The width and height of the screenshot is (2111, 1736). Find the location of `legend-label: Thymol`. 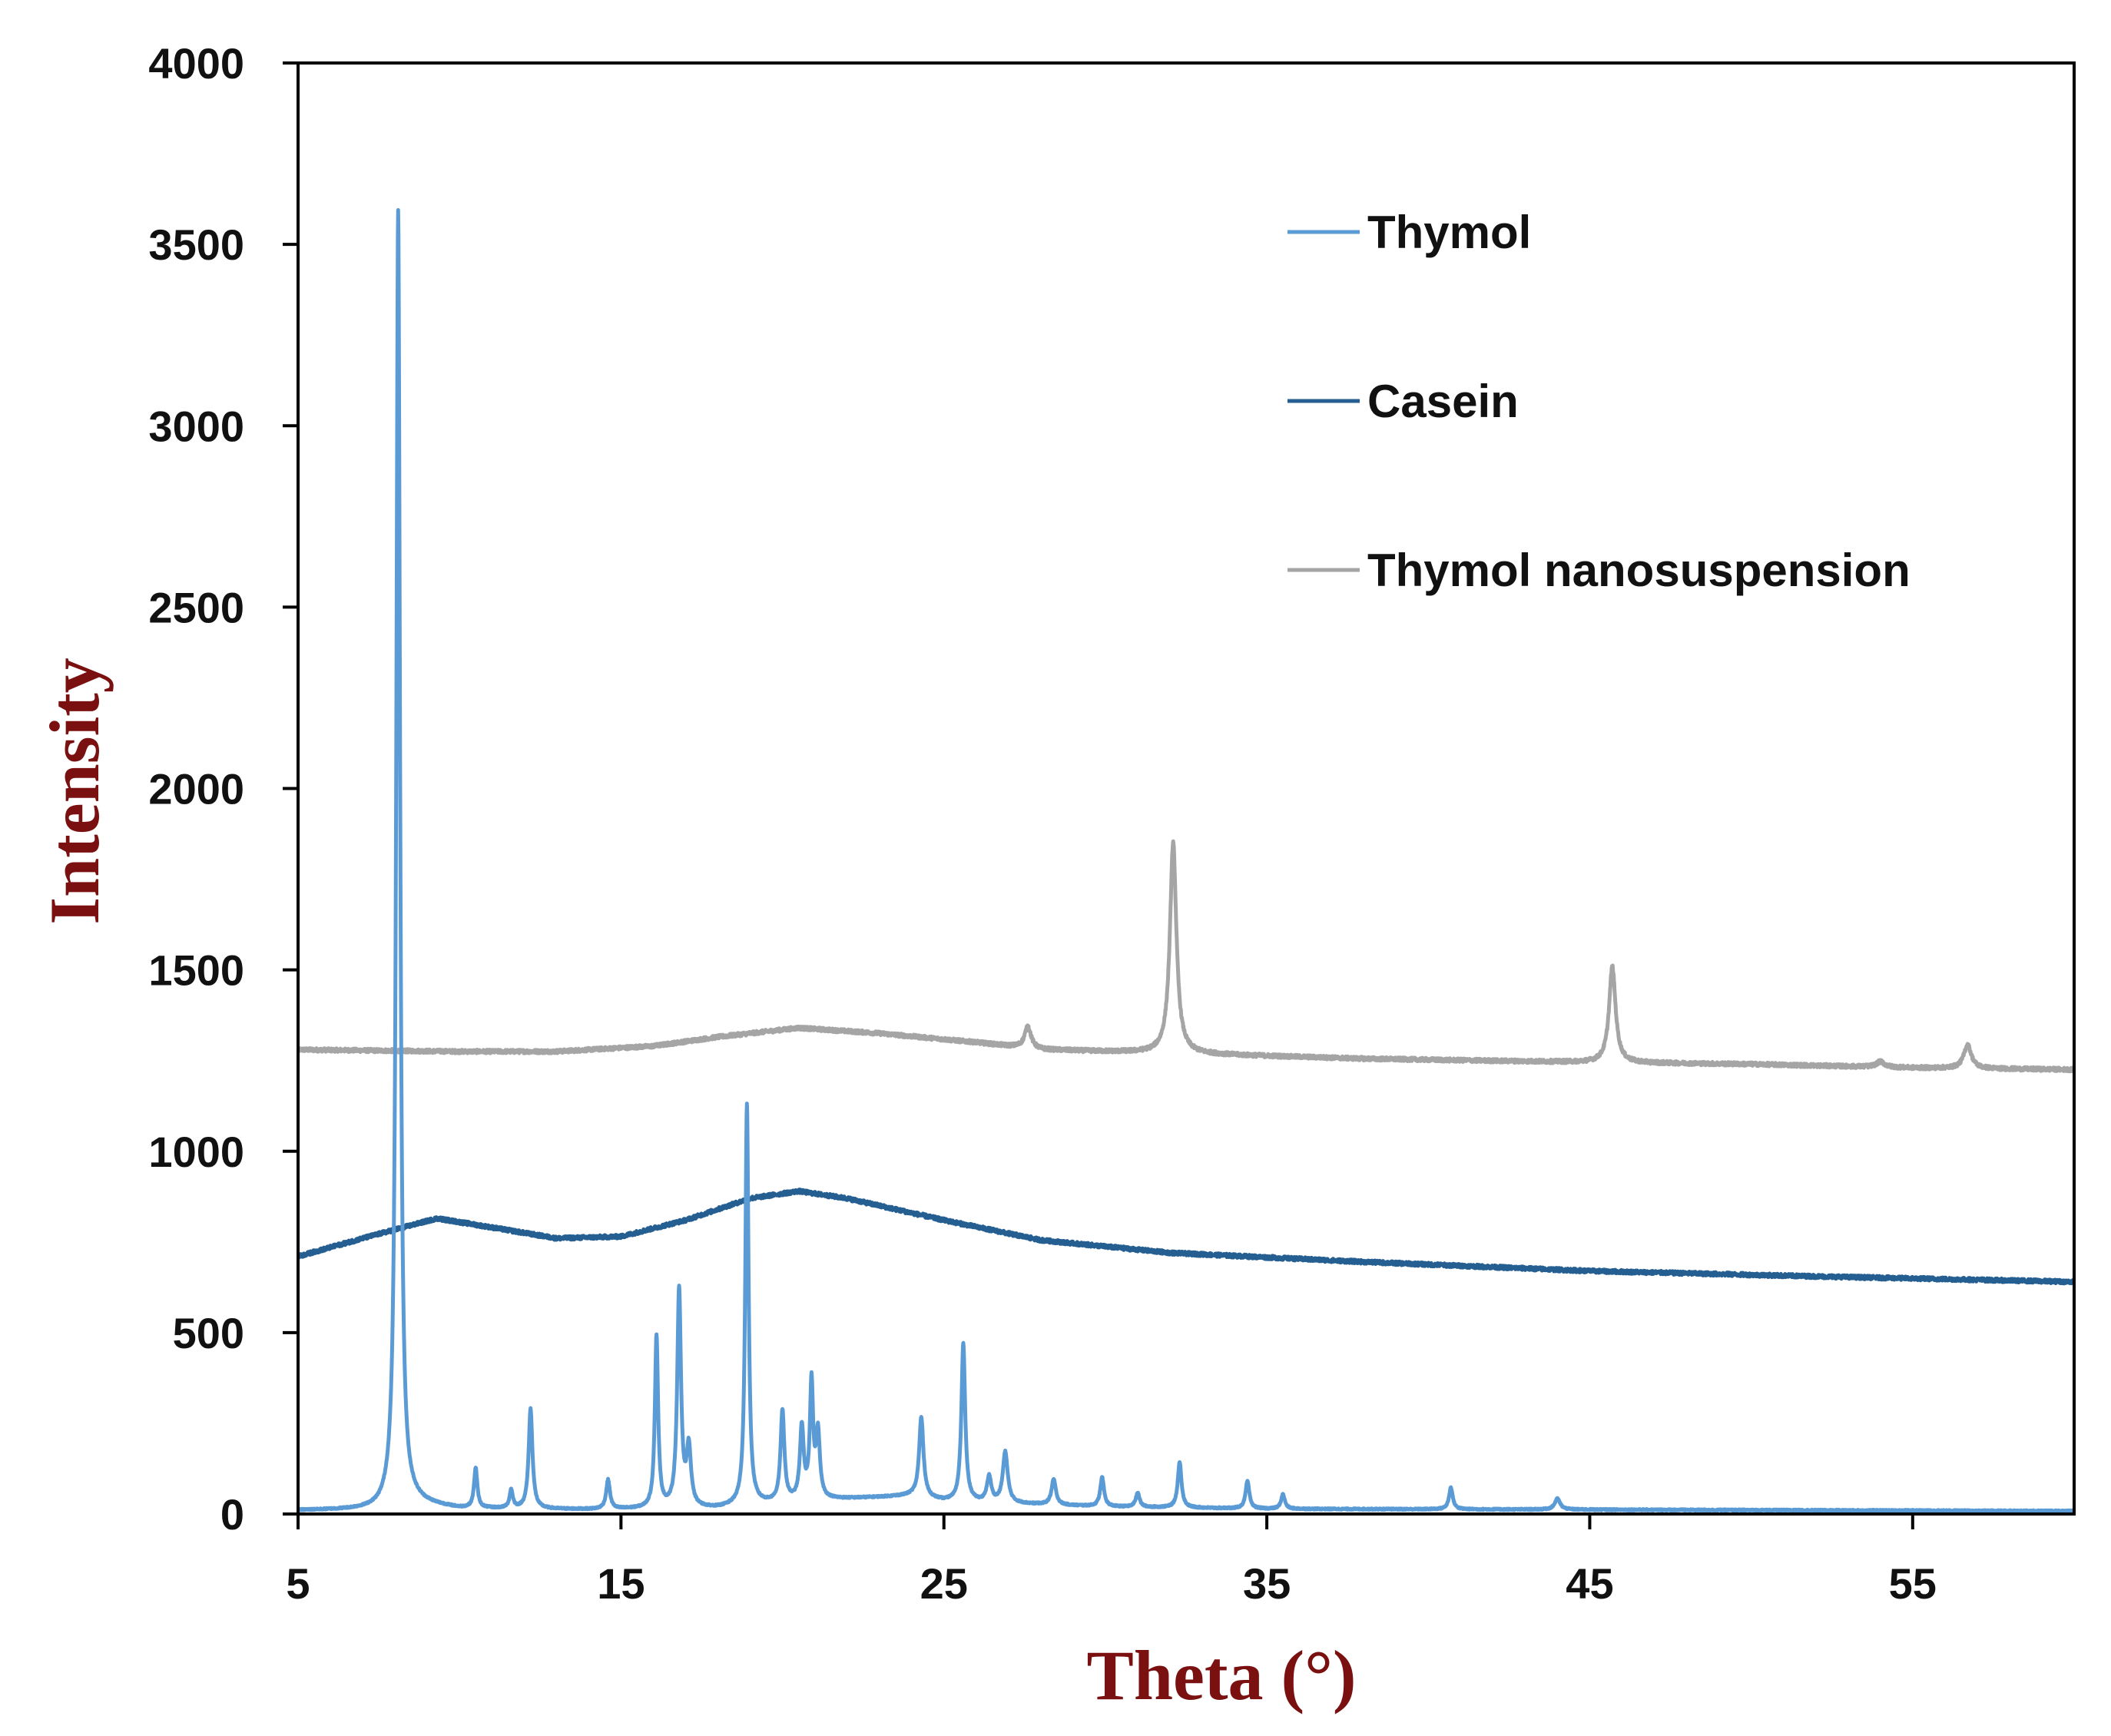

legend-label: Thymol is located at coordinates (1449, 233).